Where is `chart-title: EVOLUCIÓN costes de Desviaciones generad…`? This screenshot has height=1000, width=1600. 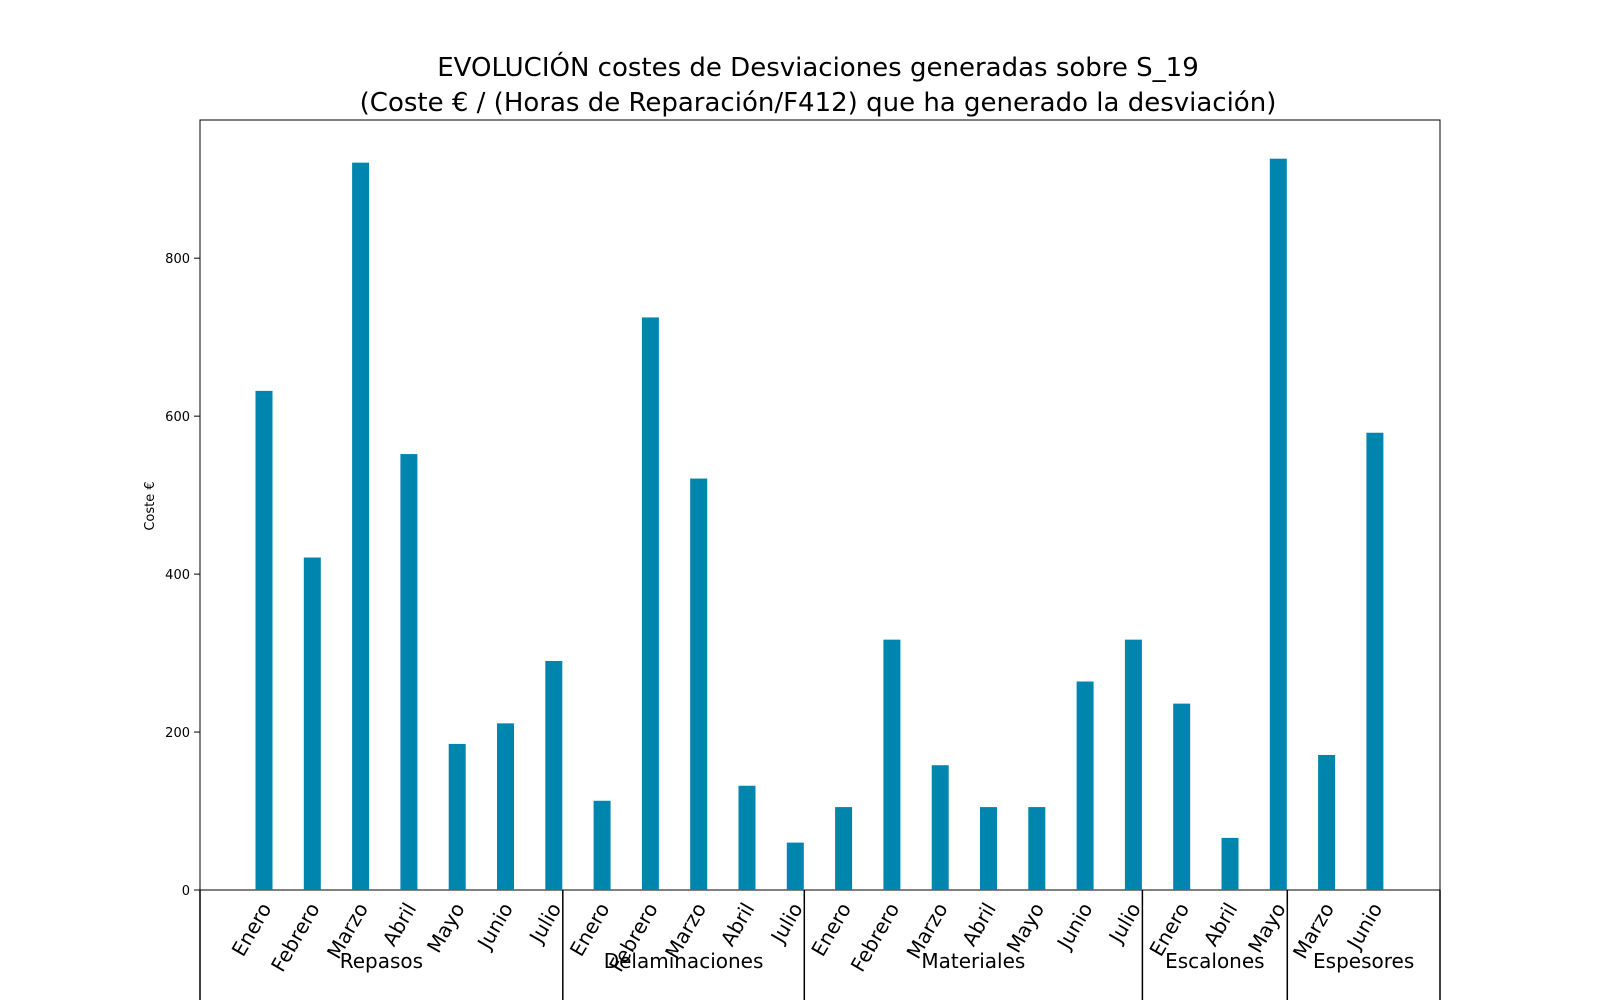
chart-title: EVOLUCIÓN costes de Desviaciones generad… is located at coordinates (818, 67).